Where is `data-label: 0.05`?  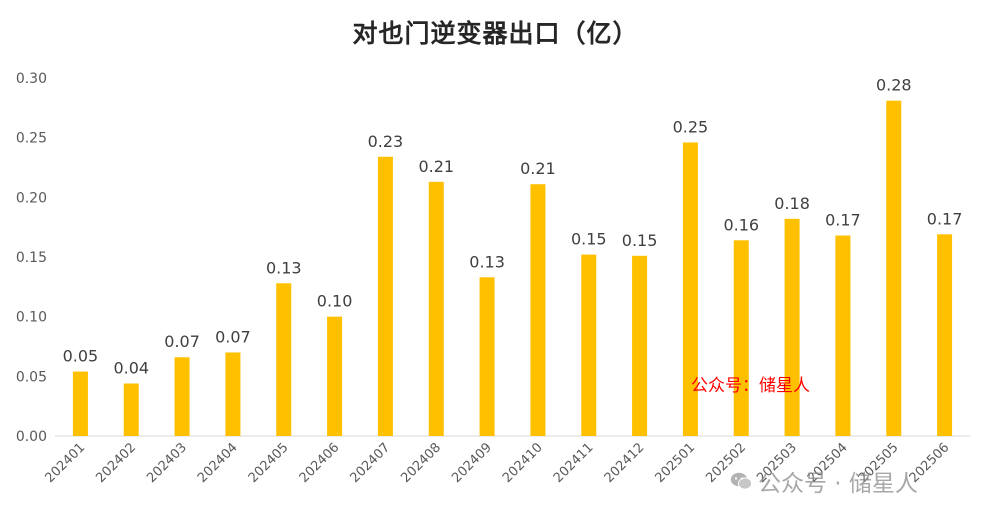 data-label: 0.05 is located at coordinates (81, 356).